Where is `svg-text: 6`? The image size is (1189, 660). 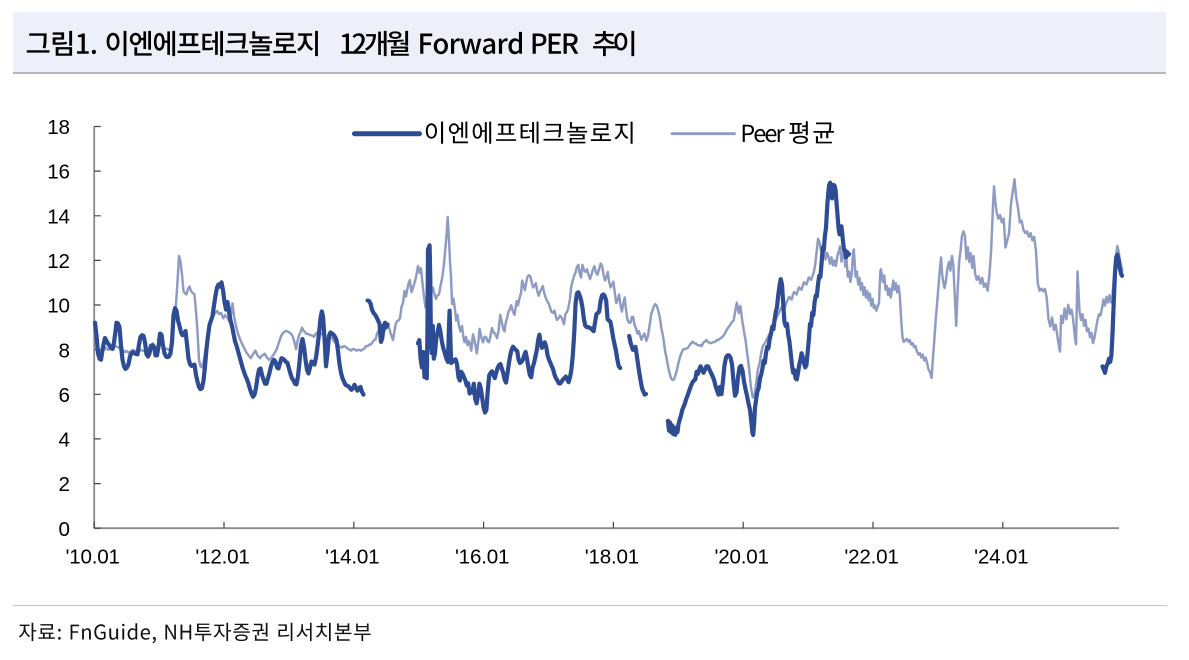 svg-text: 6 is located at coordinates (64, 395).